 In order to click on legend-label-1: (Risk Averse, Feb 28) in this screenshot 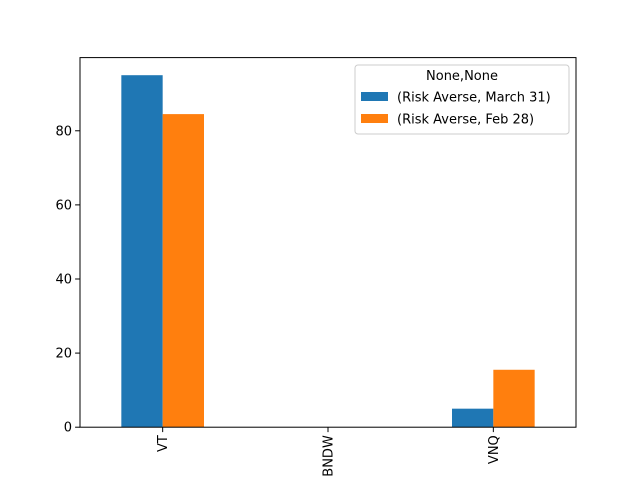, I will do `click(465, 120)`.